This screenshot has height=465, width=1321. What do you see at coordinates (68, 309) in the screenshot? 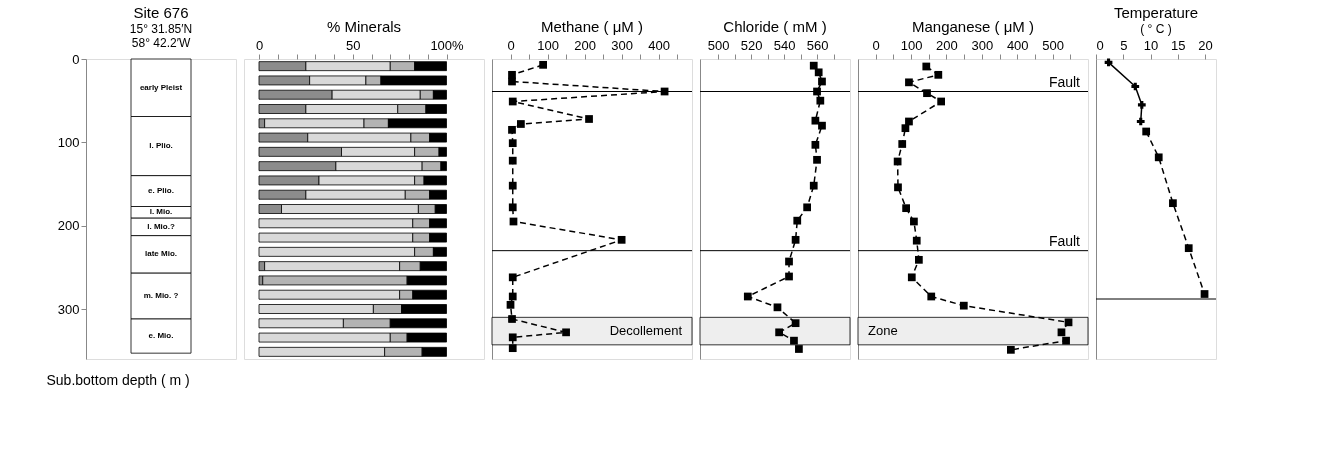
I see `y-tick-label: 300` at bounding box center [68, 309].